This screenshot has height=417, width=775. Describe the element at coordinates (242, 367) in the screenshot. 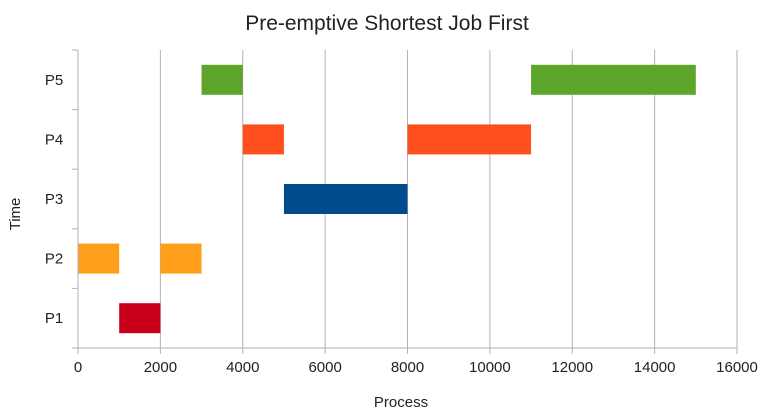

I see `x-tick-label: 4000` at that location.